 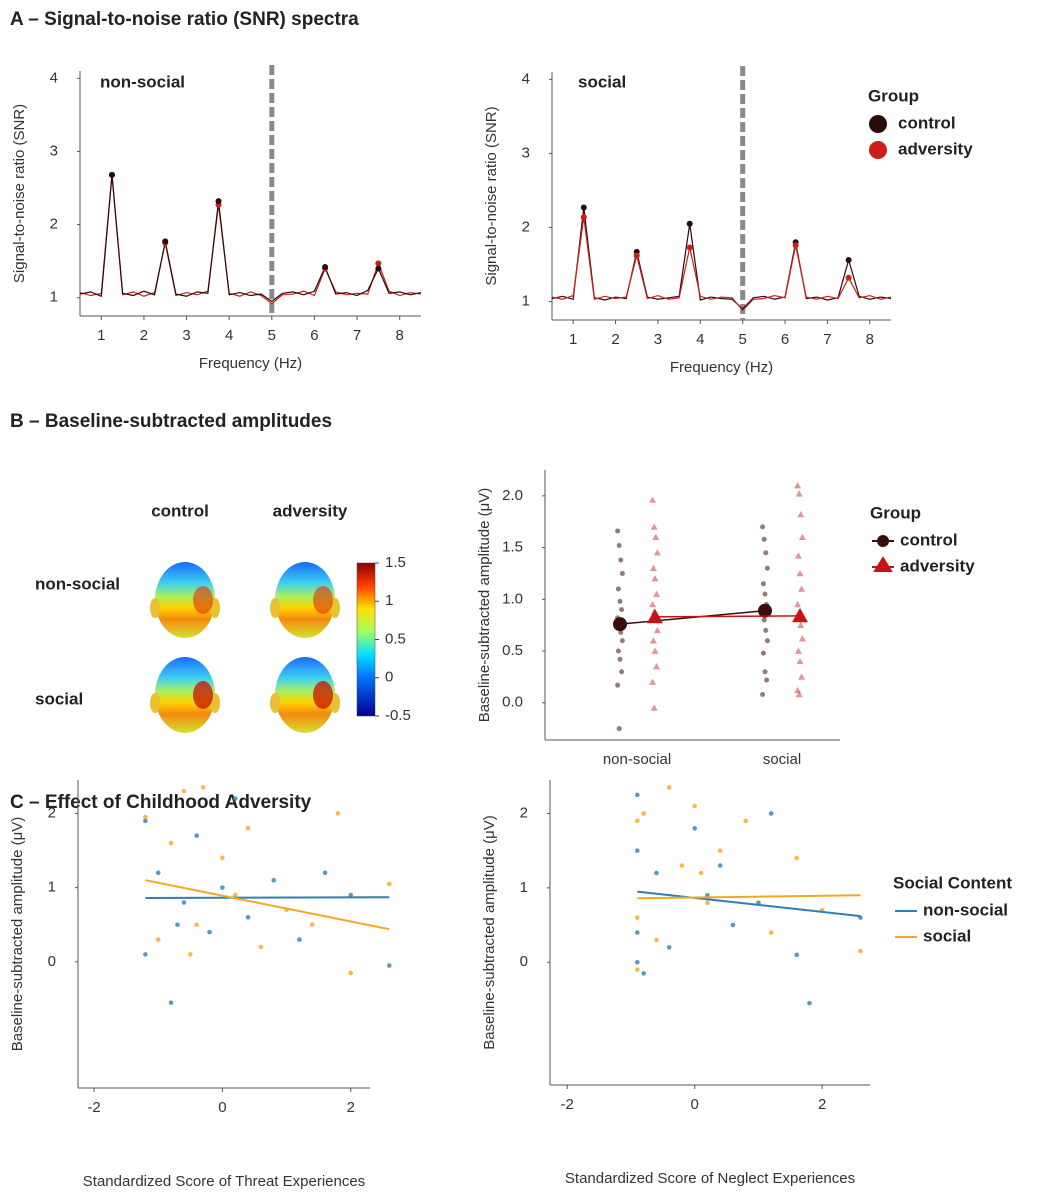 I want to click on section-title: B – Baseline-subtracted amplitudes, so click(x=171, y=421).